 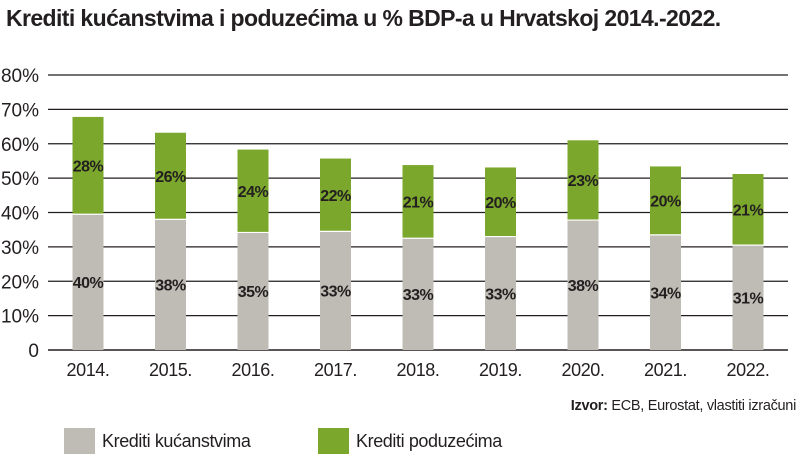 What do you see at coordinates (20, 282) in the screenshot?
I see `y-tick-label: 20%` at bounding box center [20, 282].